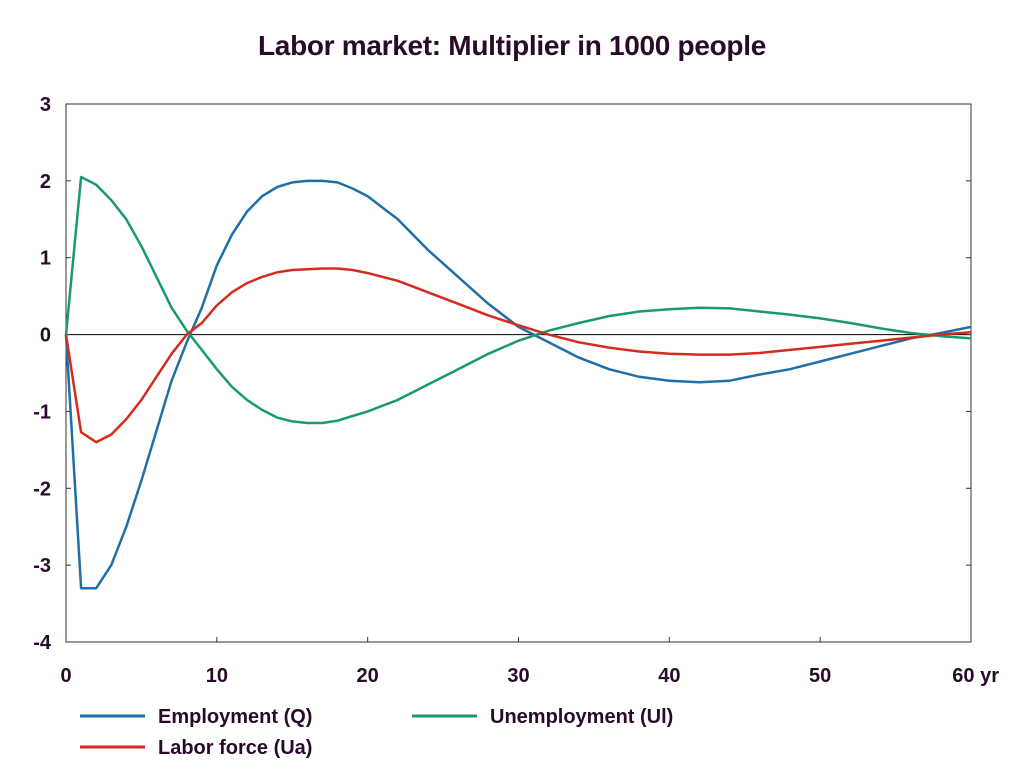  Describe the element at coordinates (42, 566) in the screenshot. I see `y-tick-label: -3` at that location.